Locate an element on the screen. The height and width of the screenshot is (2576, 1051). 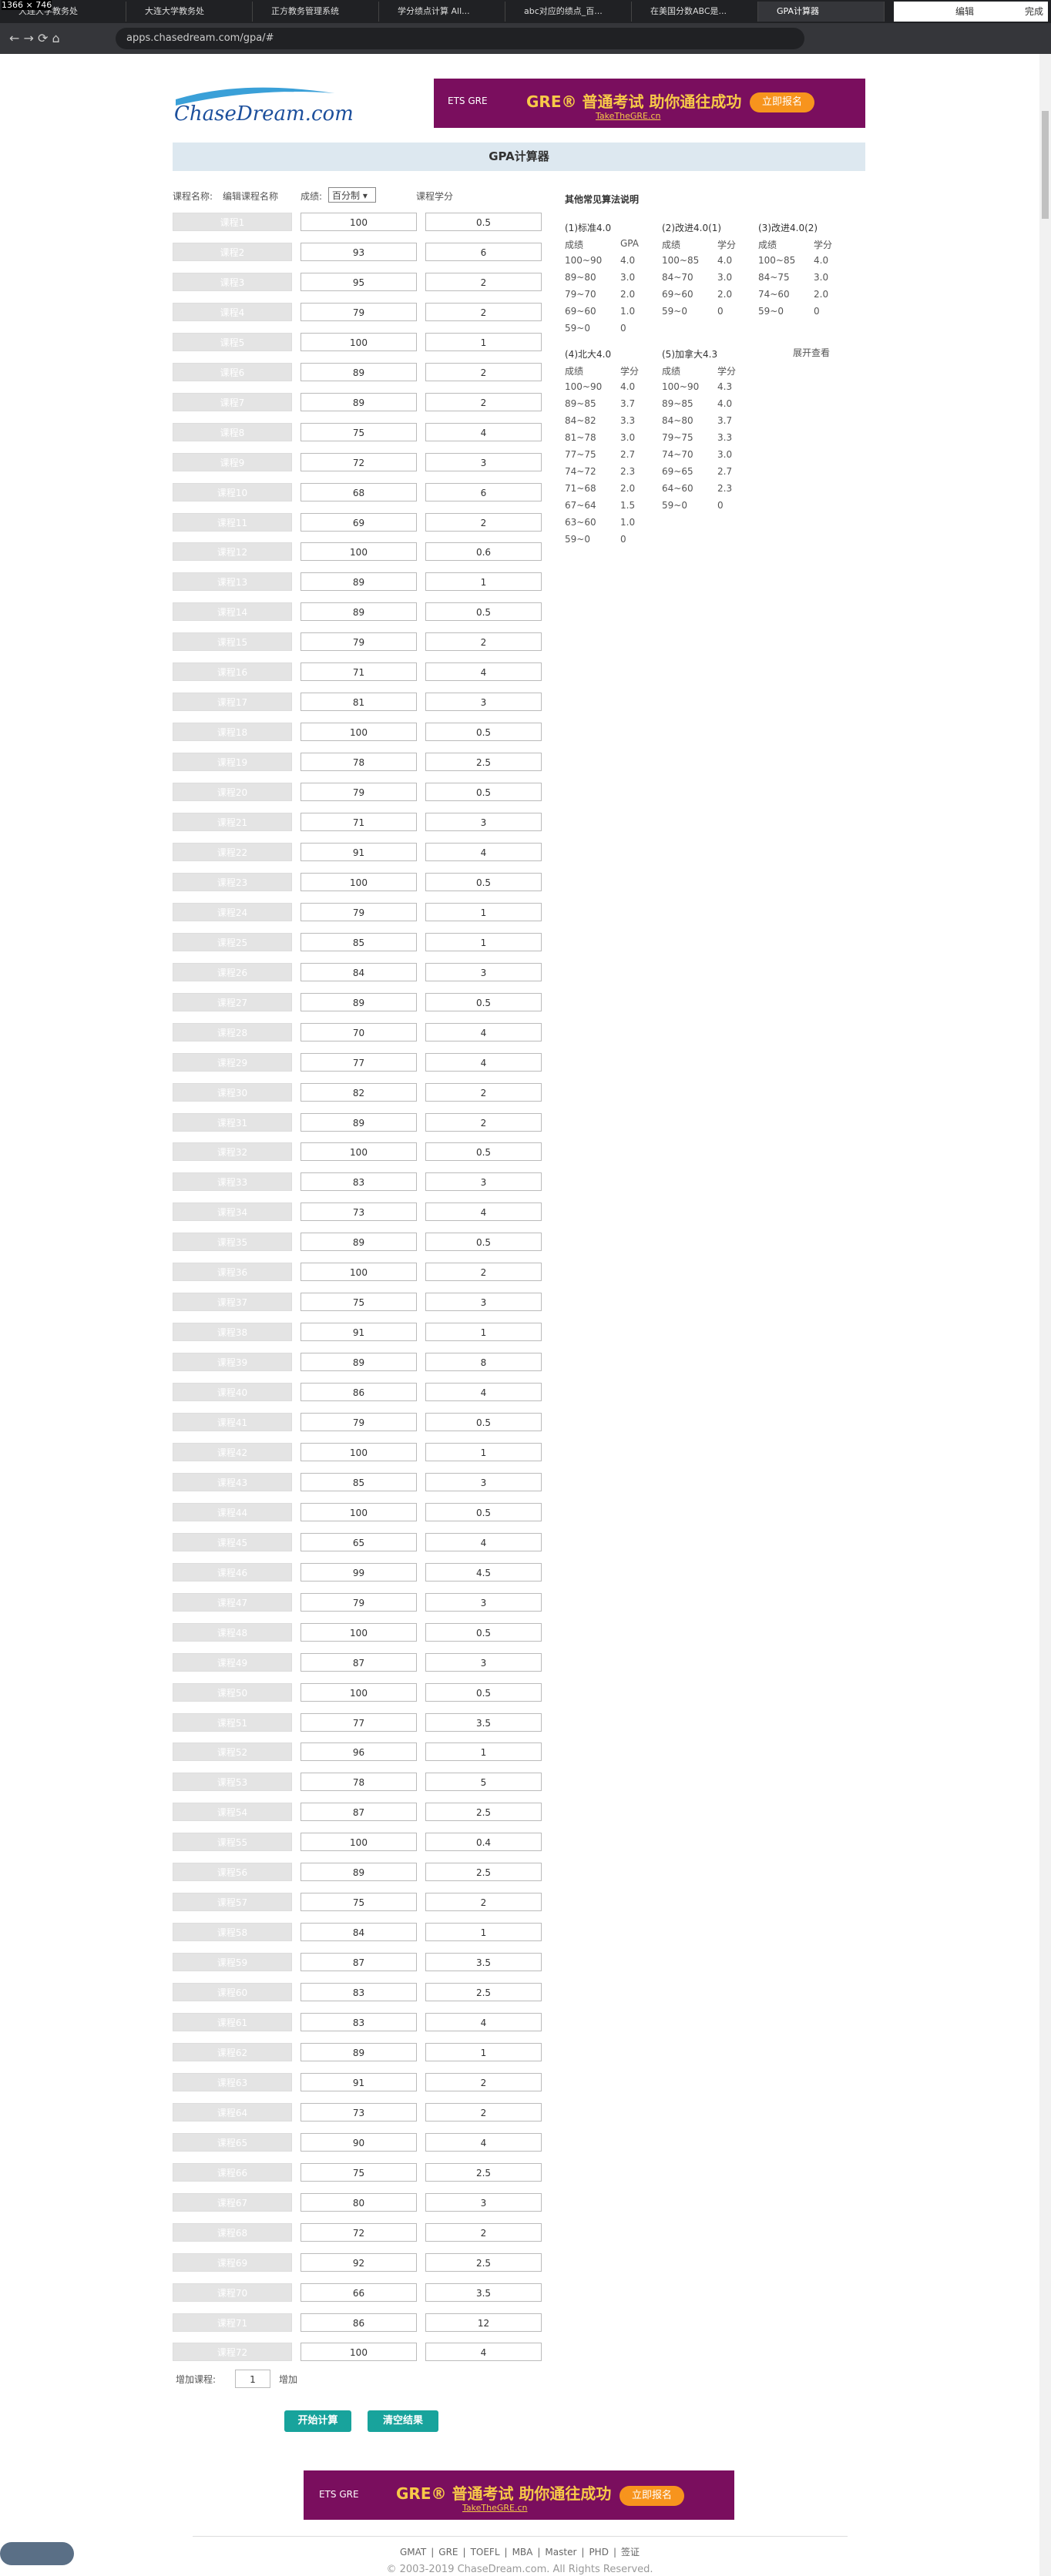
course-name: 课程56 is located at coordinates (233, 1872).